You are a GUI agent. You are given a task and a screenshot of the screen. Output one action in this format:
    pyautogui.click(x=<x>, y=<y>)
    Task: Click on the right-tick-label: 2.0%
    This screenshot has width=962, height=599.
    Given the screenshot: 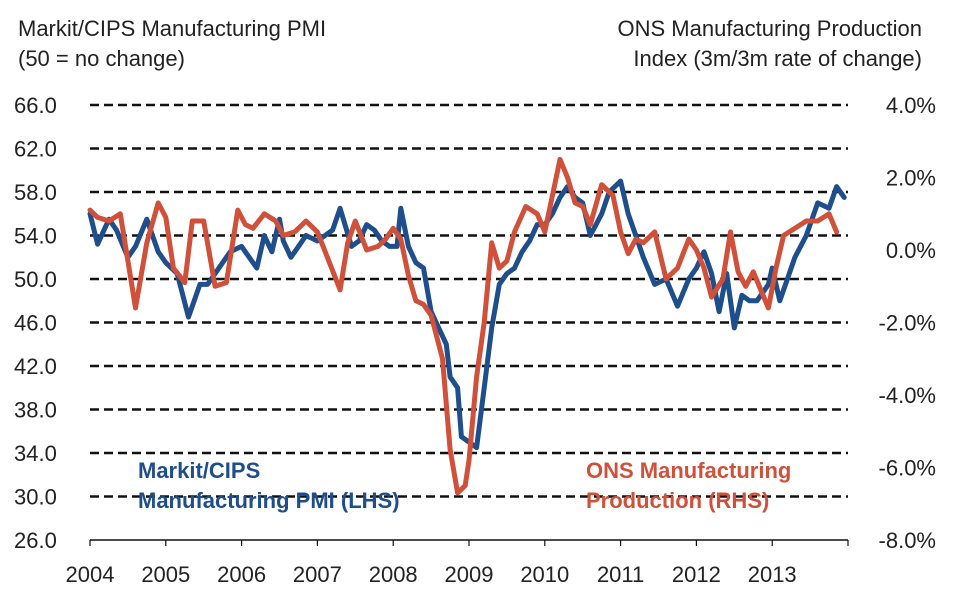 What is the action you would take?
    pyautogui.click(x=911, y=178)
    